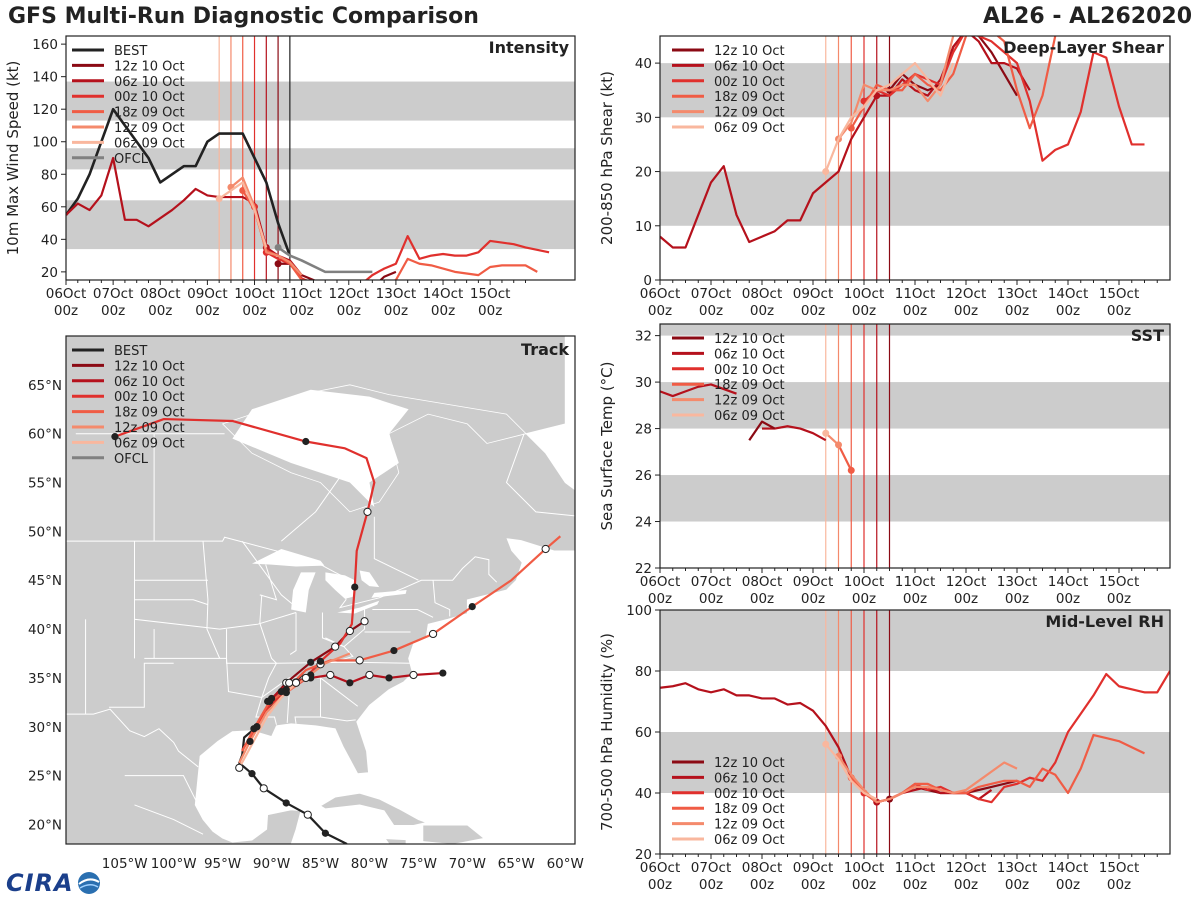 The height and width of the screenshot is (900, 1200). What do you see at coordinates (45, 581) in the screenshot?
I see `lat-tick-label: 45°N` at bounding box center [45, 581].